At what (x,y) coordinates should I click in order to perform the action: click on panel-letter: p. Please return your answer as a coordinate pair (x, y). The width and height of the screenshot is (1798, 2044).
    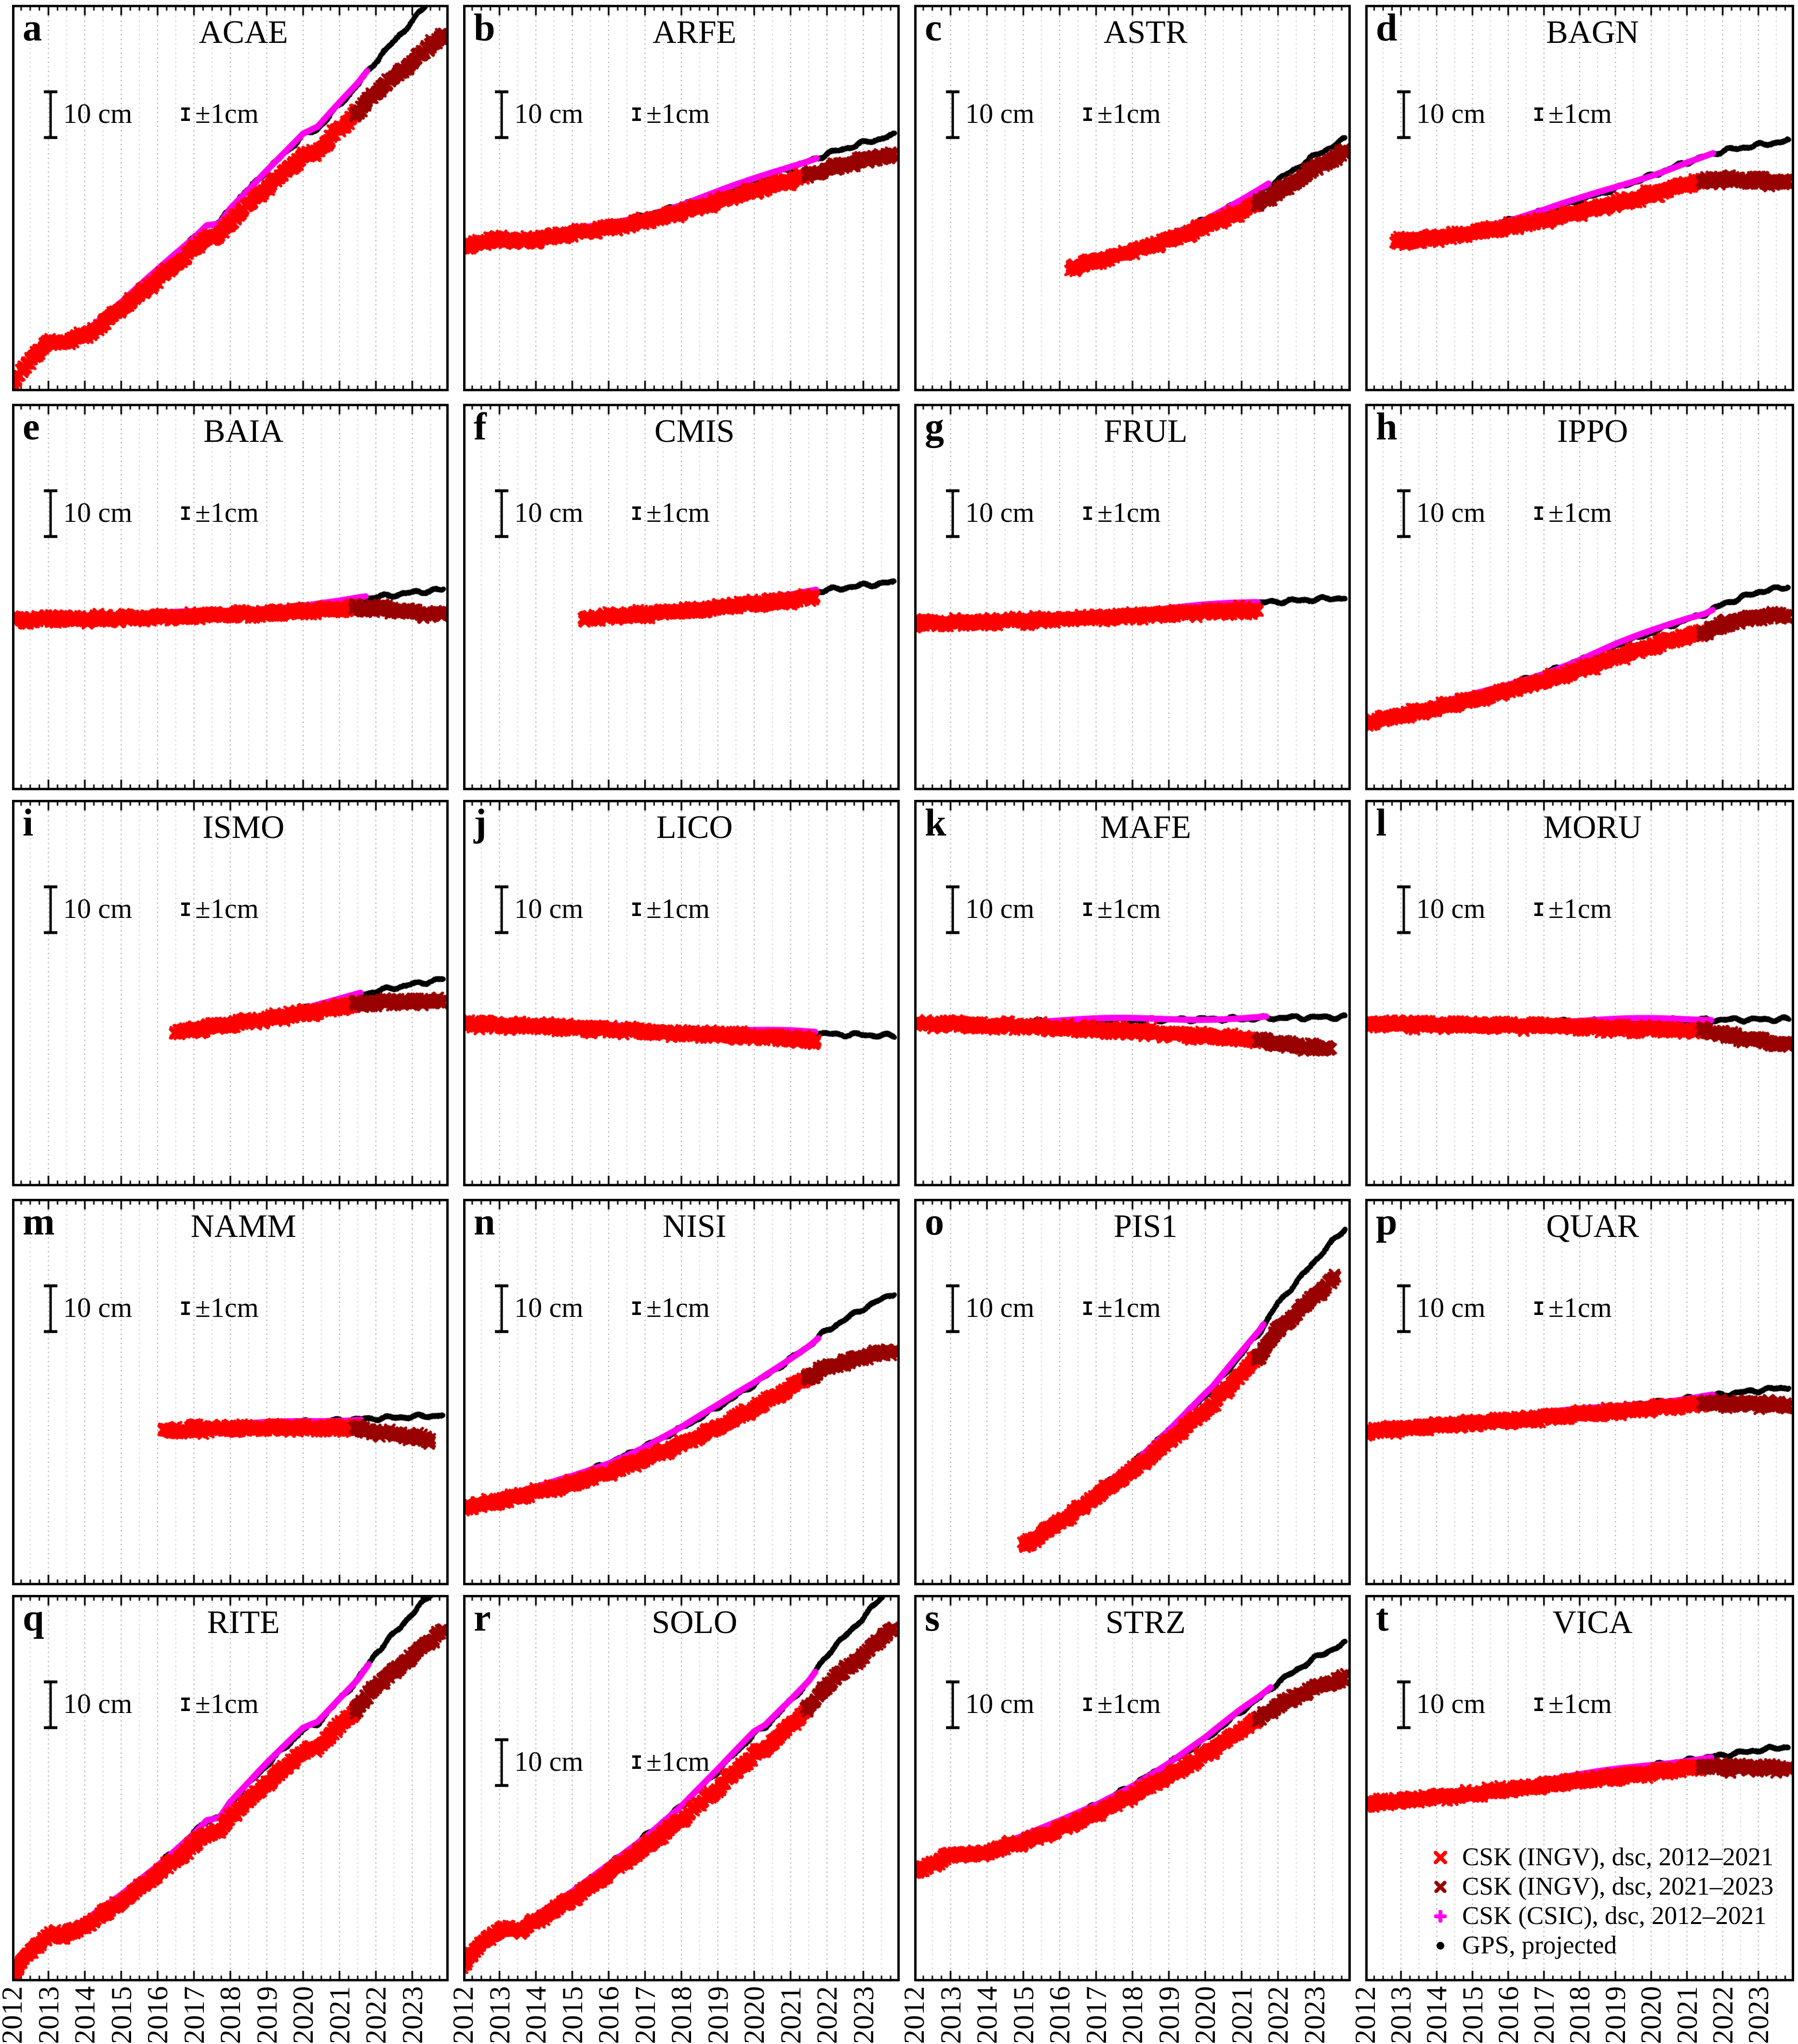
    Looking at the image, I should click on (1387, 1222).